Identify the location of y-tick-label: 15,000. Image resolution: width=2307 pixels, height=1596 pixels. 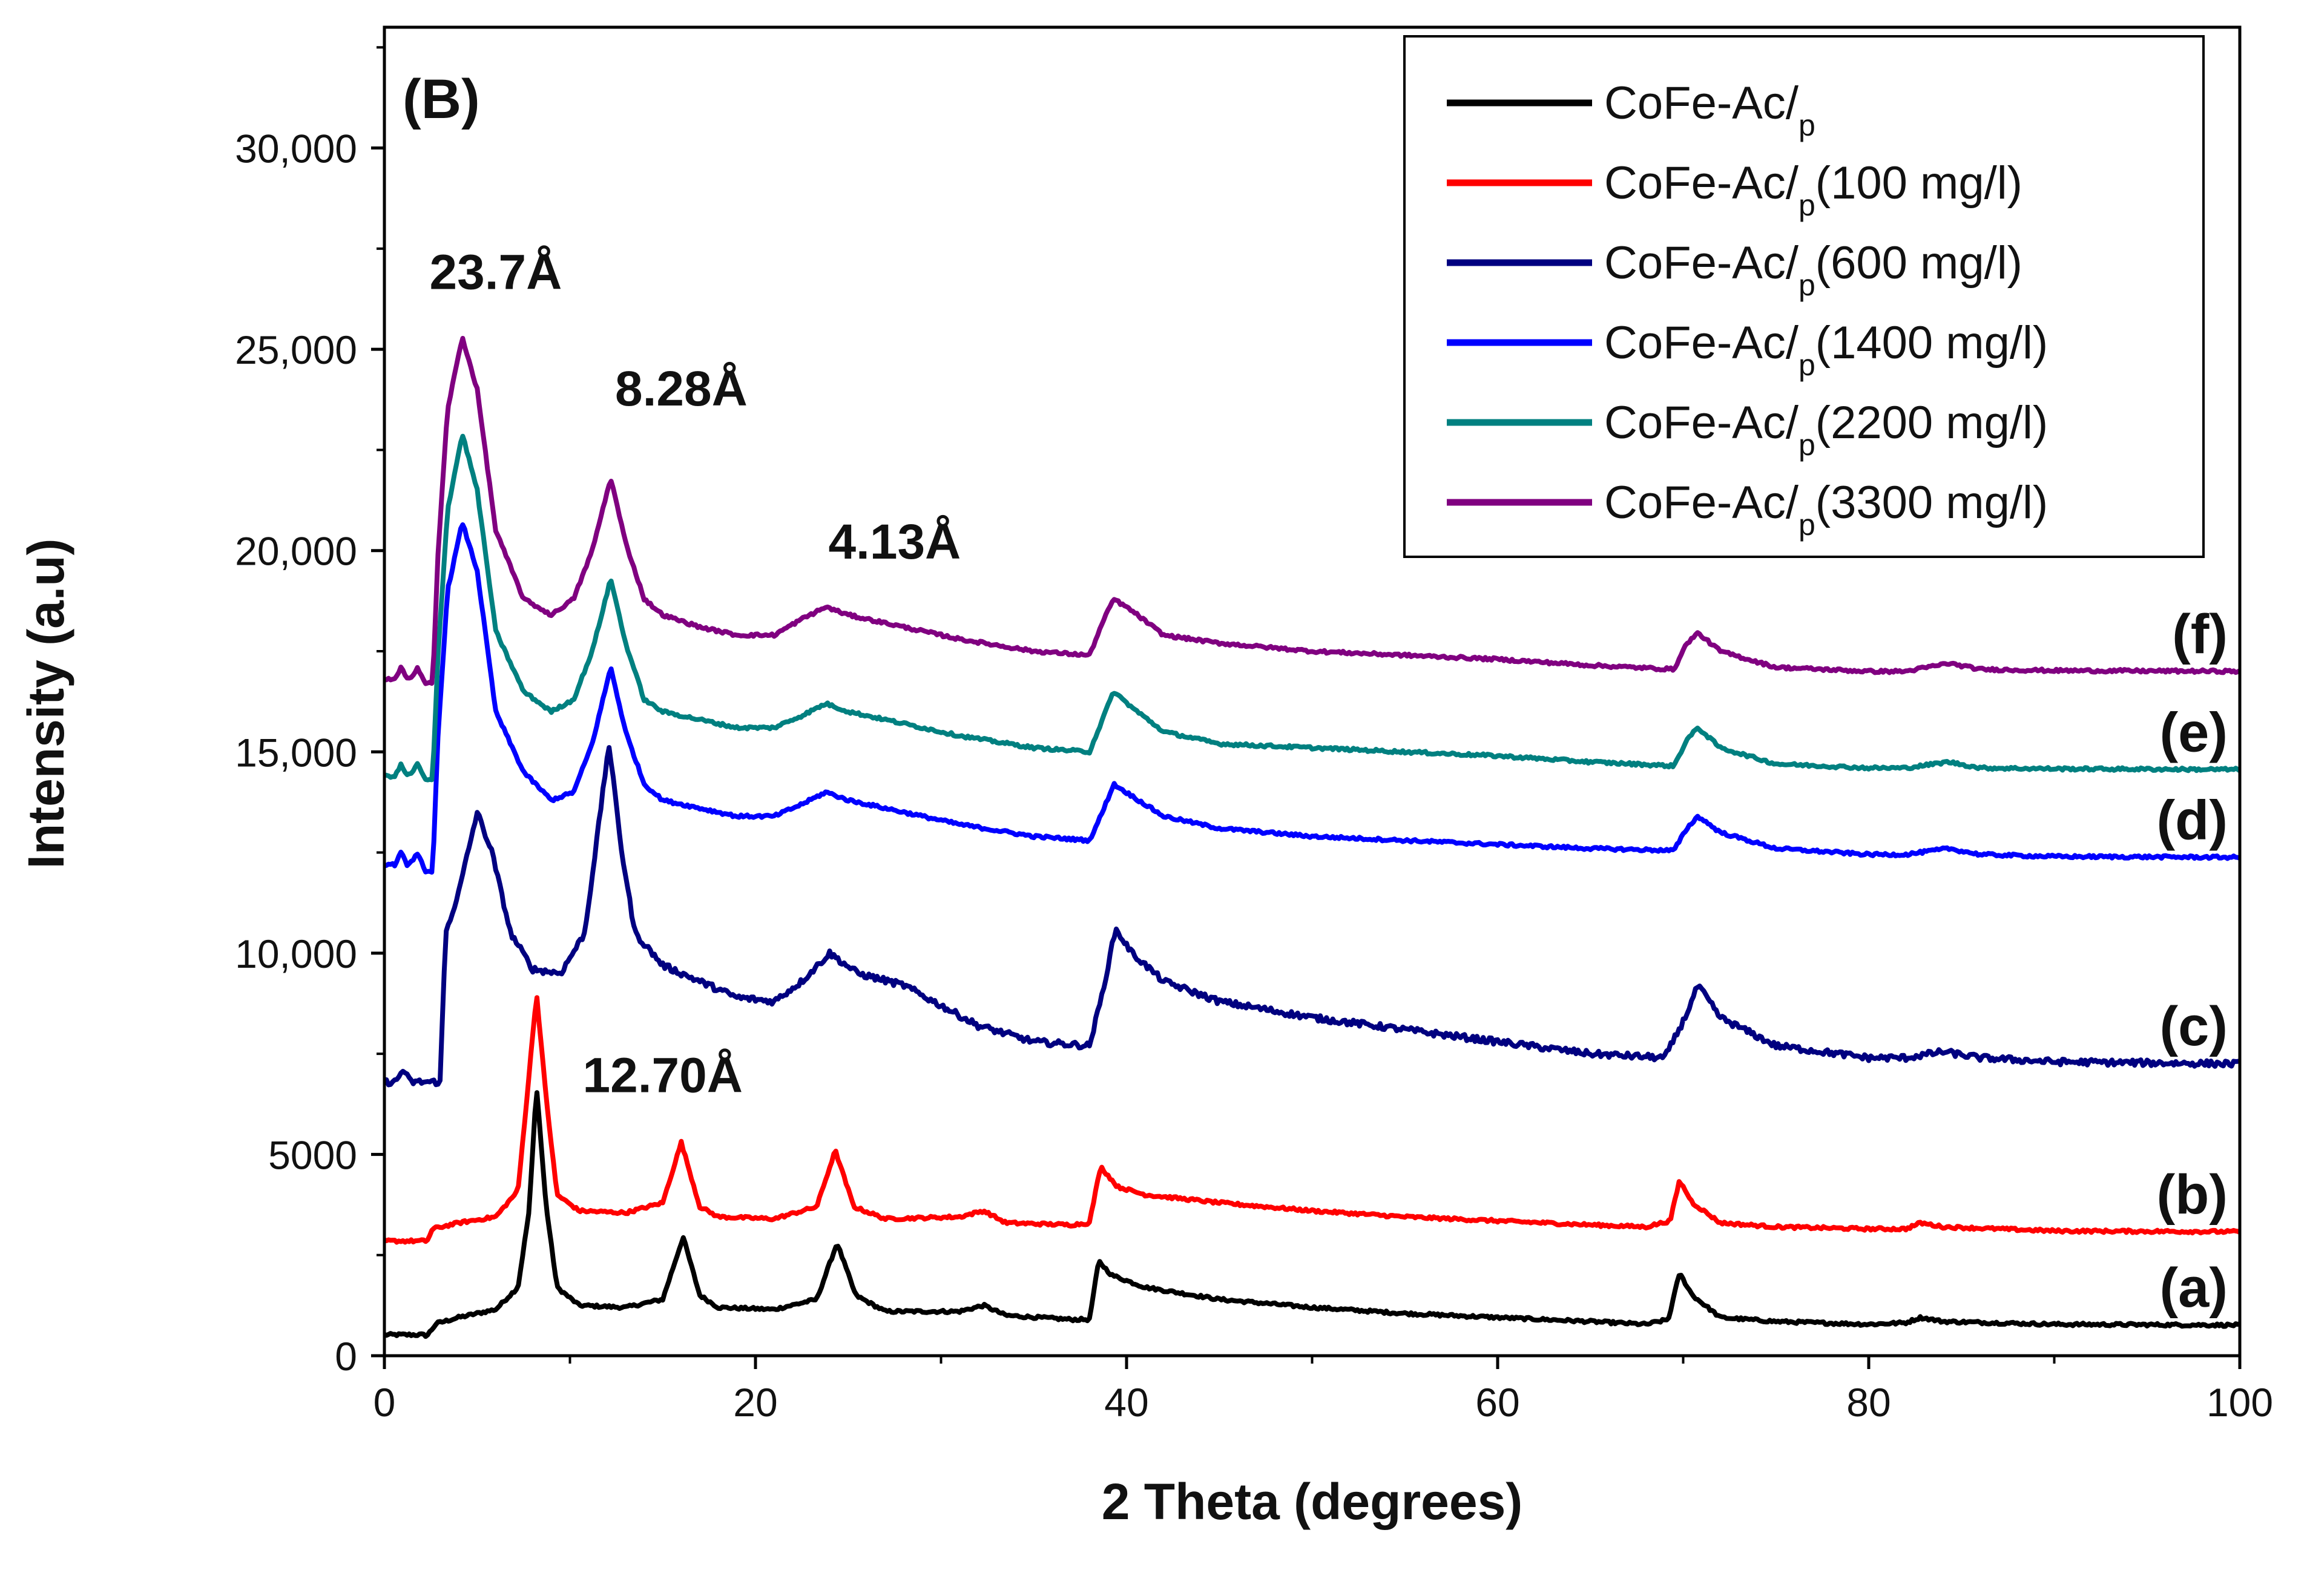
(296, 752).